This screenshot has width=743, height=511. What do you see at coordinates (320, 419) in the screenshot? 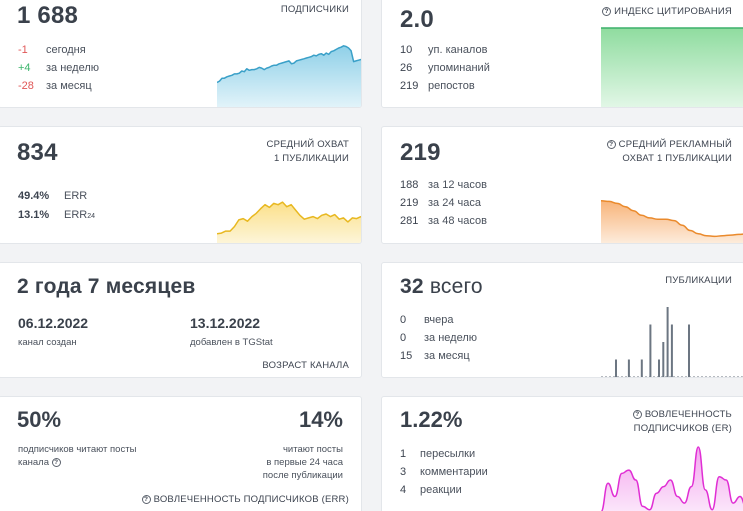
I see `err-right-value: 14%` at bounding box center [320, 419].